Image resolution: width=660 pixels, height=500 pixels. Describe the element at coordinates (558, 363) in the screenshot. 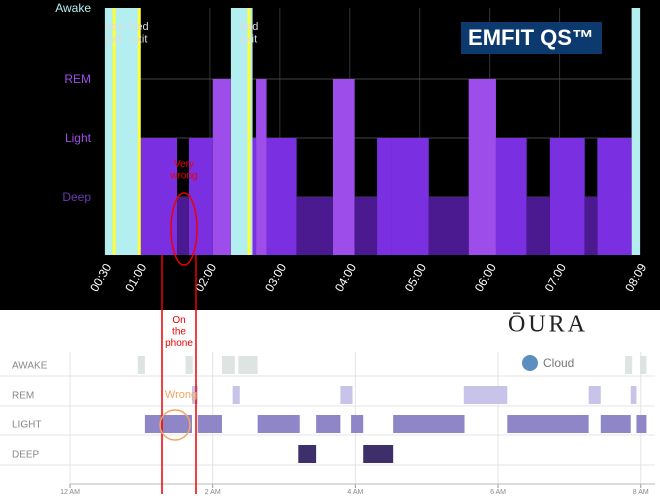

I see `cloud-badge: Cloud` at that location.